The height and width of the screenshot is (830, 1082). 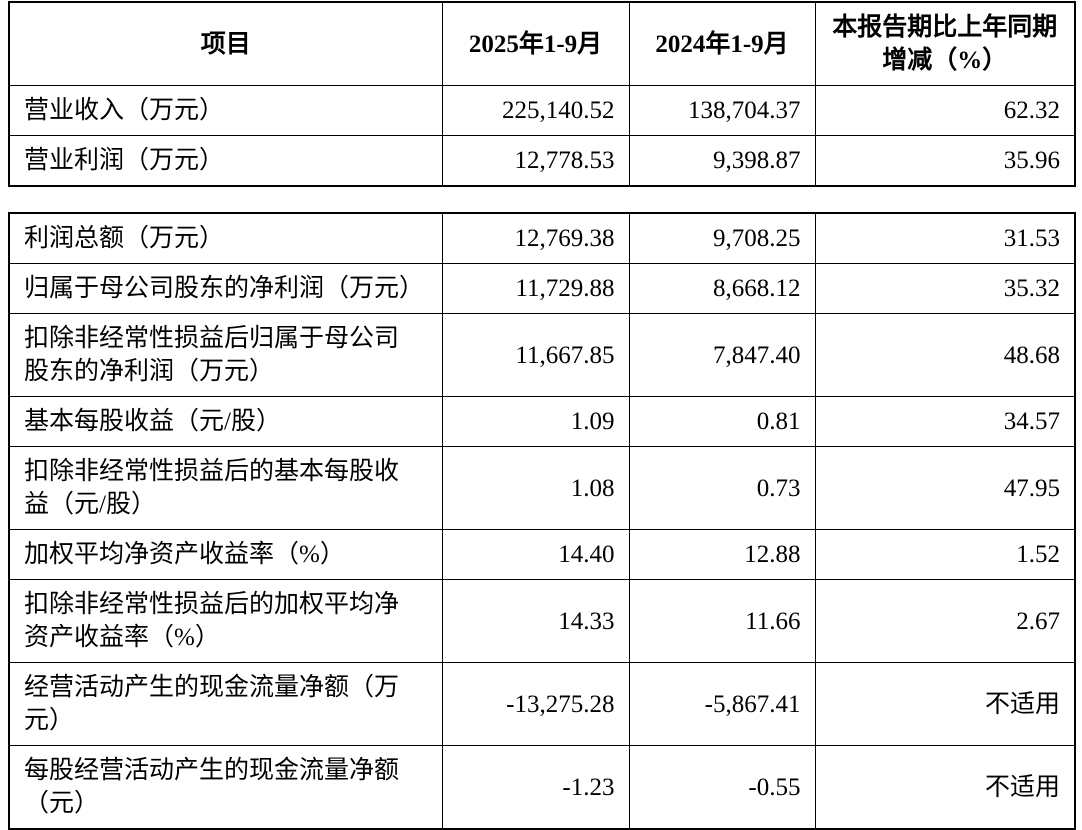 I want to click on header-cell: 2024年1-9月, so click(x=722, y=43).